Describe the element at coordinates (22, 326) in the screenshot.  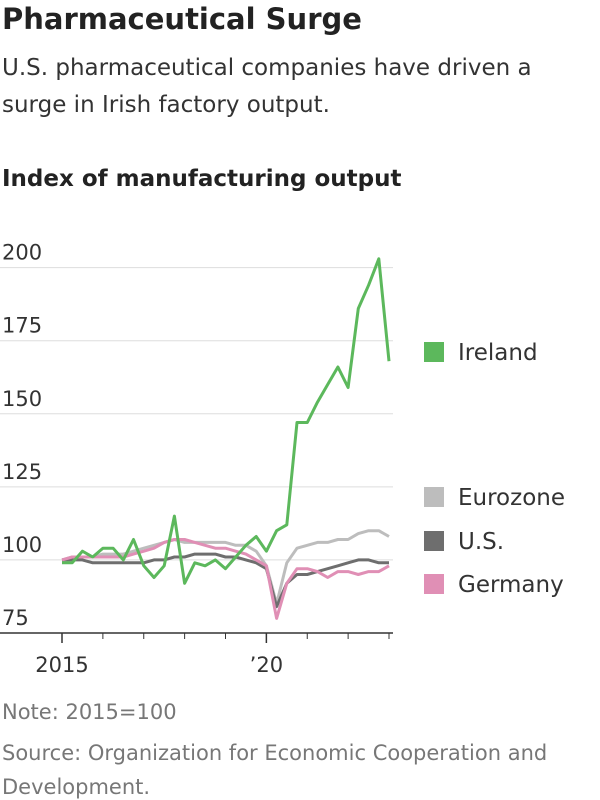
I see `y-tick-label: 175` at that location.